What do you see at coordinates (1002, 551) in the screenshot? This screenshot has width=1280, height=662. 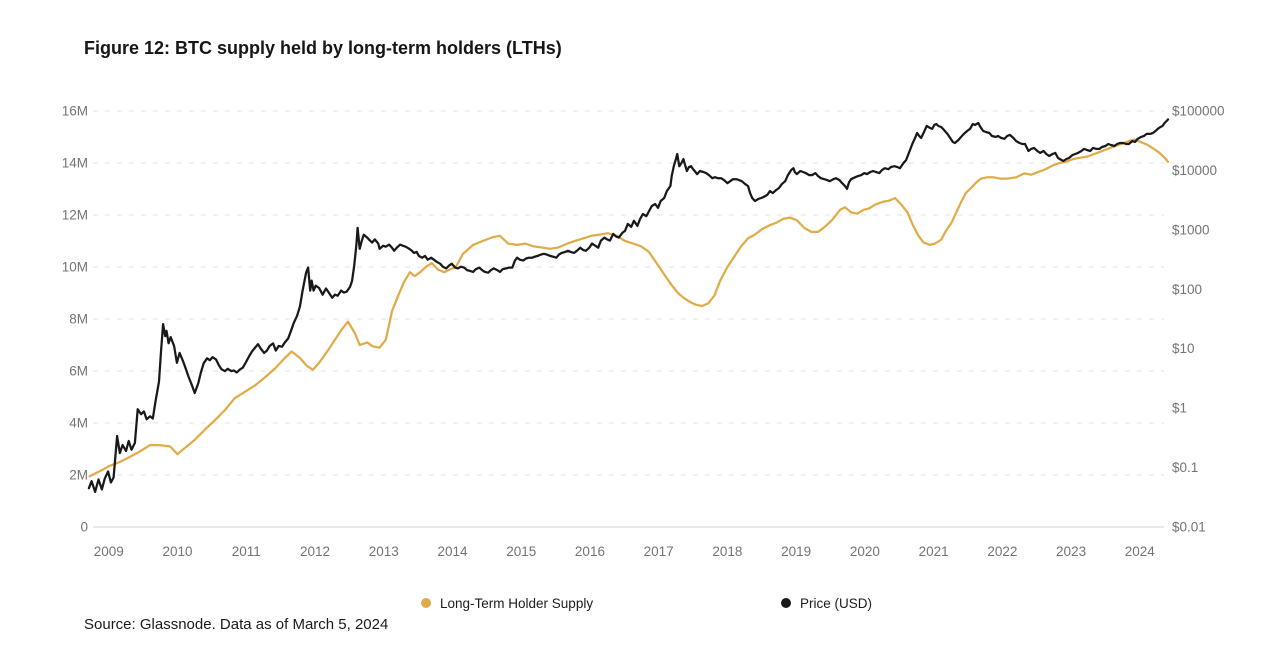 I see `x-axis-tick-label: 2022` at bounding box center [1002, 551].